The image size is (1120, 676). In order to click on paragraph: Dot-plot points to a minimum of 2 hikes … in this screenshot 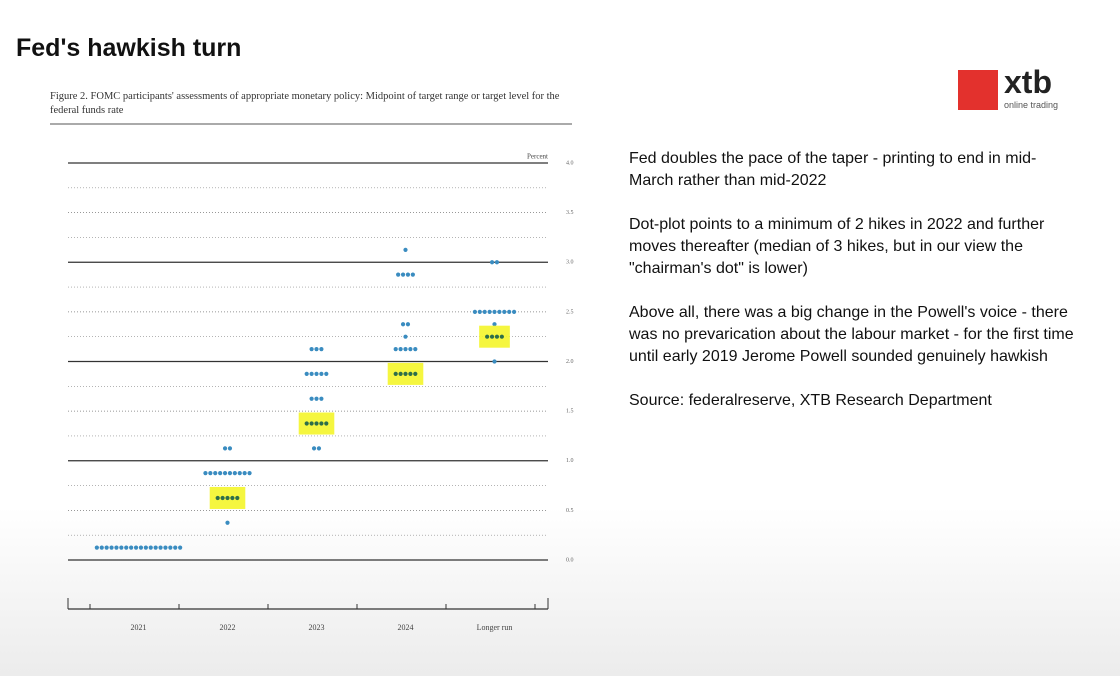, I will do `click(837, 246)`.